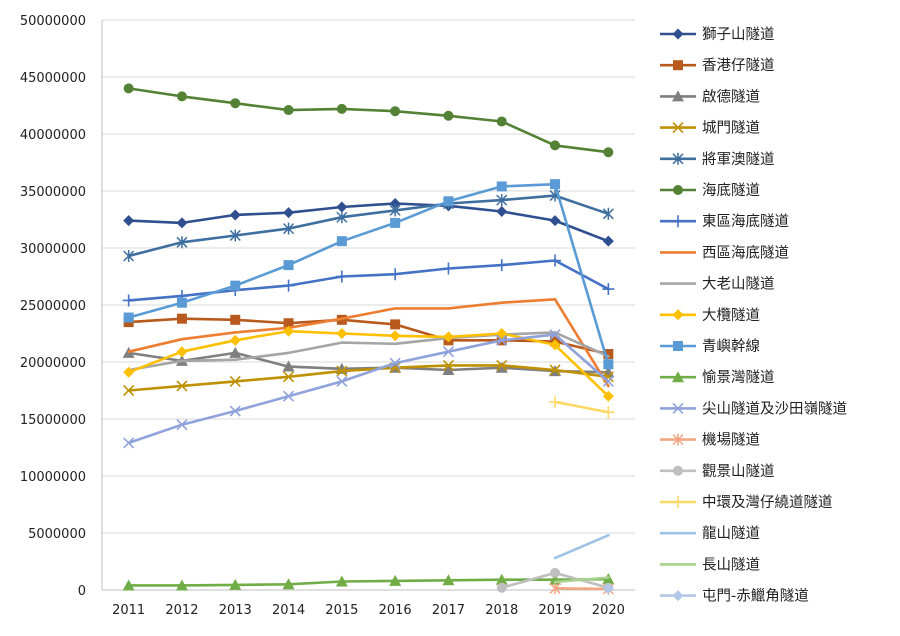 This screenshot has width=900, height=636. I want to click on legend-label: 西區海底隧道, so click(745, 252).